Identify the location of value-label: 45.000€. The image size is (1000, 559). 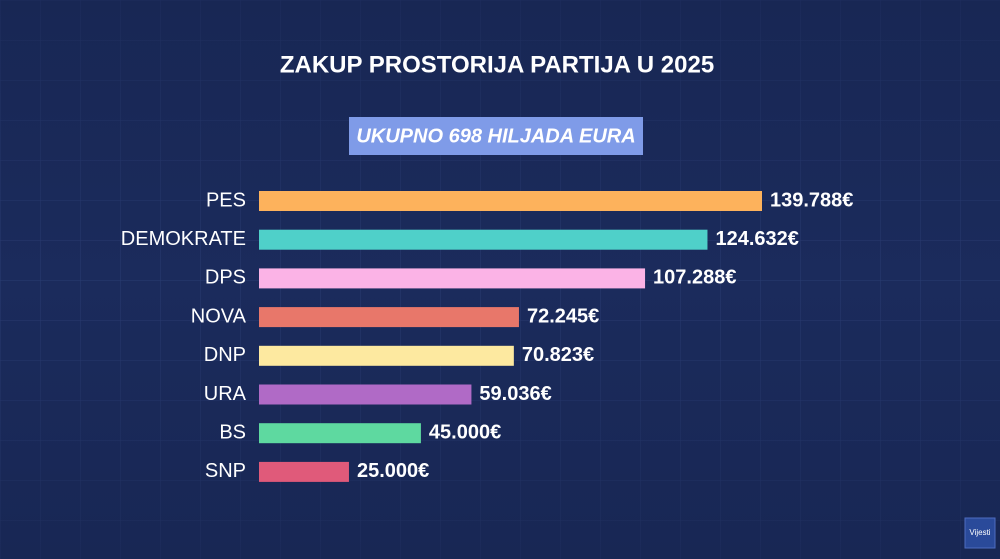
(465, 432).